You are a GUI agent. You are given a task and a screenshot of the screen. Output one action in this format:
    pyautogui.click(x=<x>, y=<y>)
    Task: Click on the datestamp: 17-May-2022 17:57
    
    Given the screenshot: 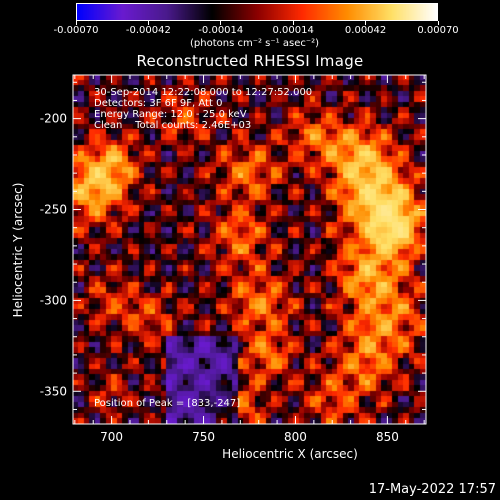 What is the action you would take?
    pyautogui.click(x=432, y=489)
    